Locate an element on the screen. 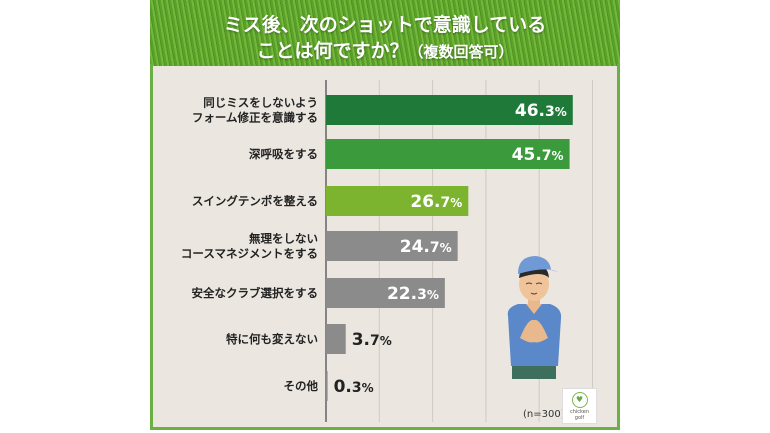  value-label: 26.7% is located at coordinates (436, 202).